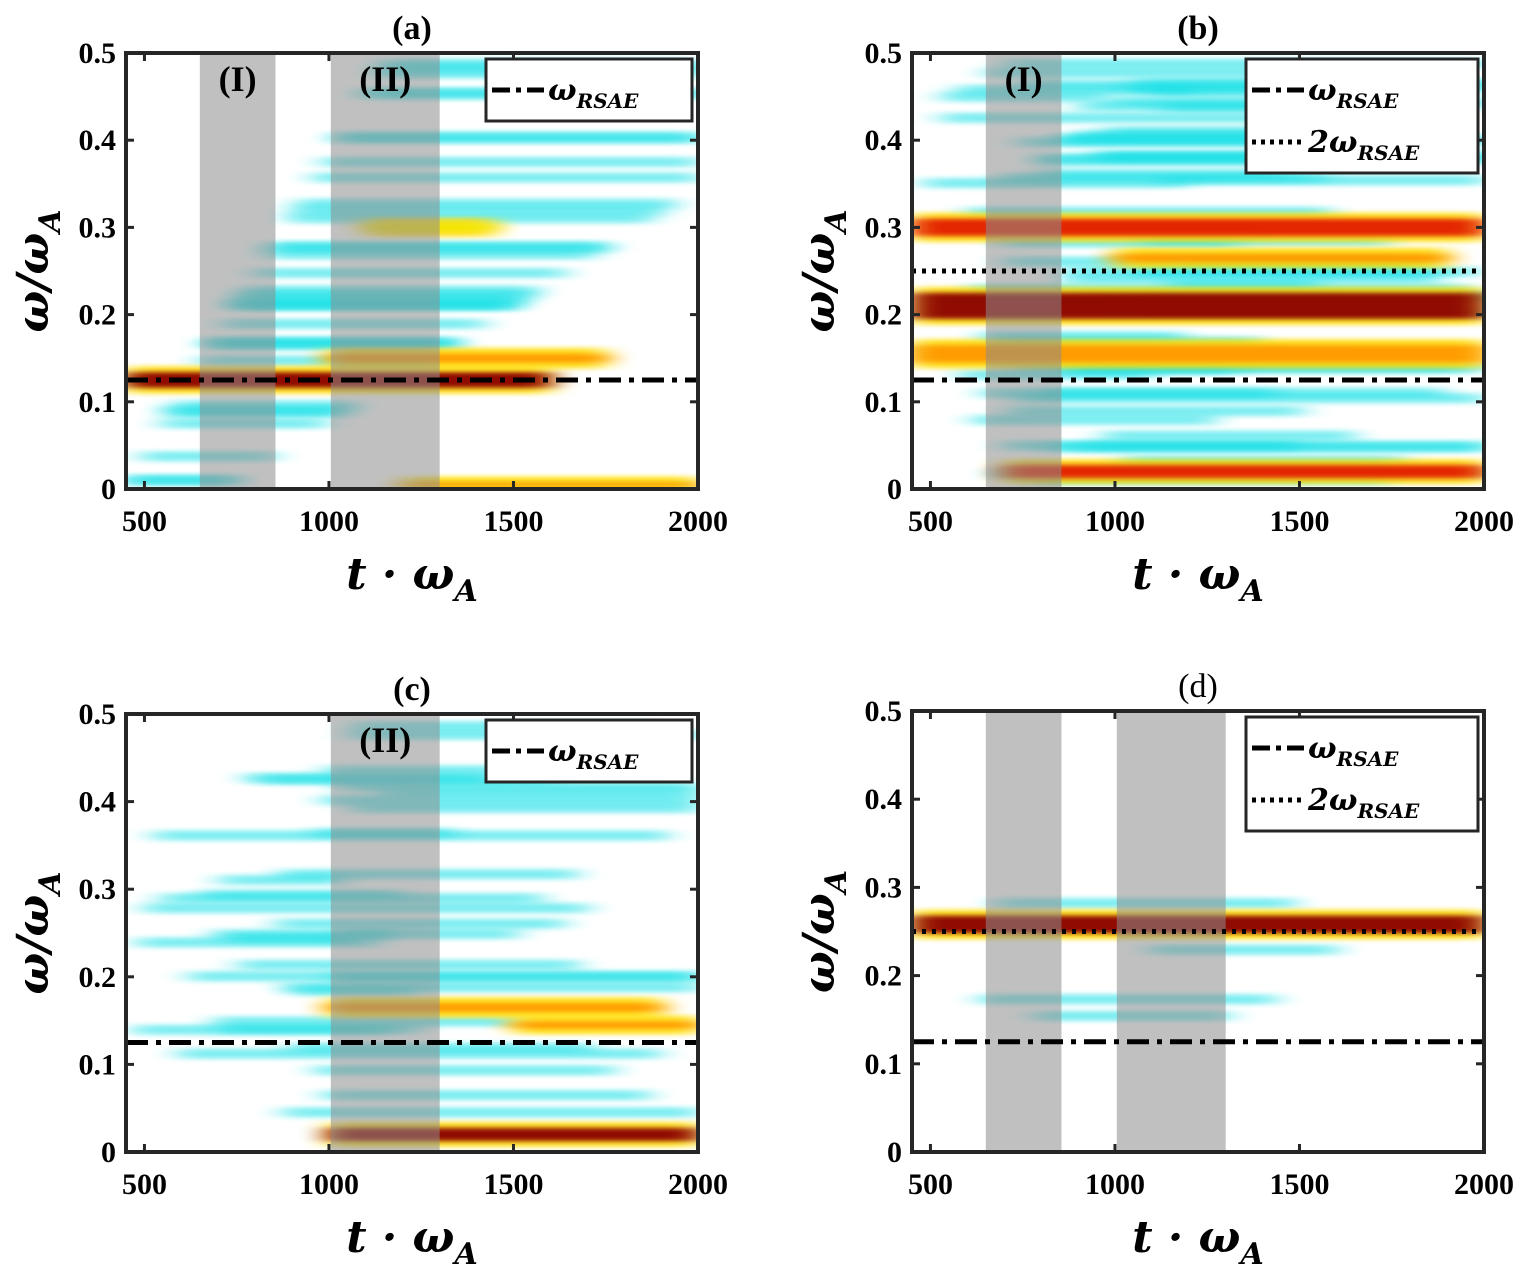 Image resolution: width=1529 pixels, height=1264 pixels. I want to click on panel-title: (a), so click(412, 28).